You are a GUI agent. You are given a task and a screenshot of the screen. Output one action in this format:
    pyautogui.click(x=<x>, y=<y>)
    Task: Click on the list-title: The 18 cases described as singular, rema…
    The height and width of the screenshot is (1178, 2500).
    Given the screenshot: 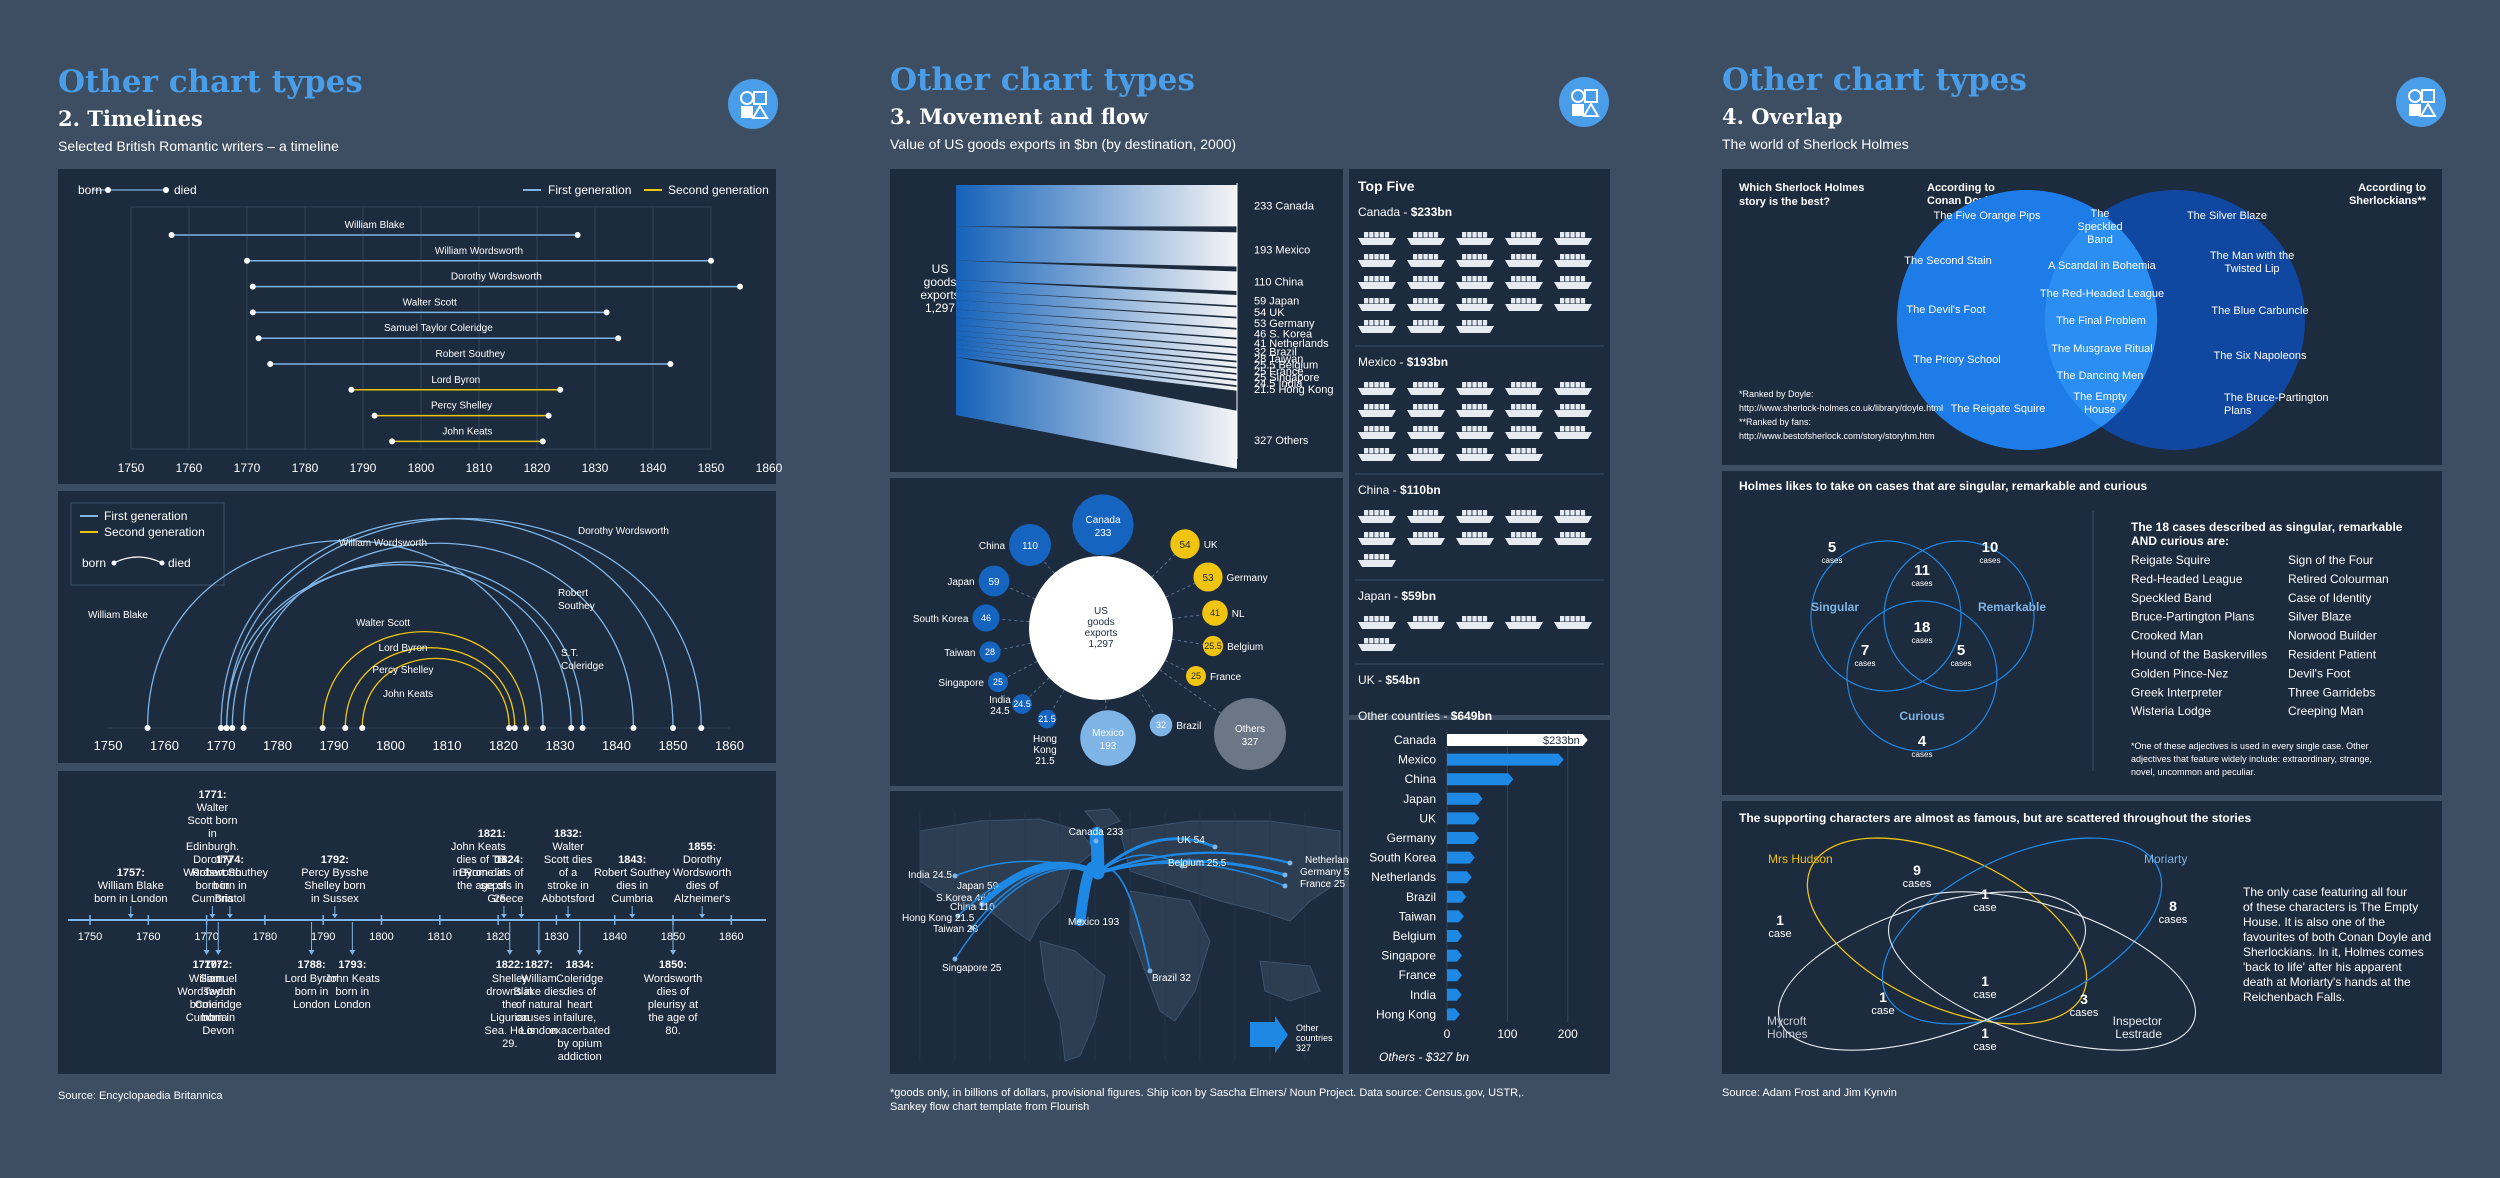 What is the action you would take?
    pyautogui.click(x=2267, y=527)
    